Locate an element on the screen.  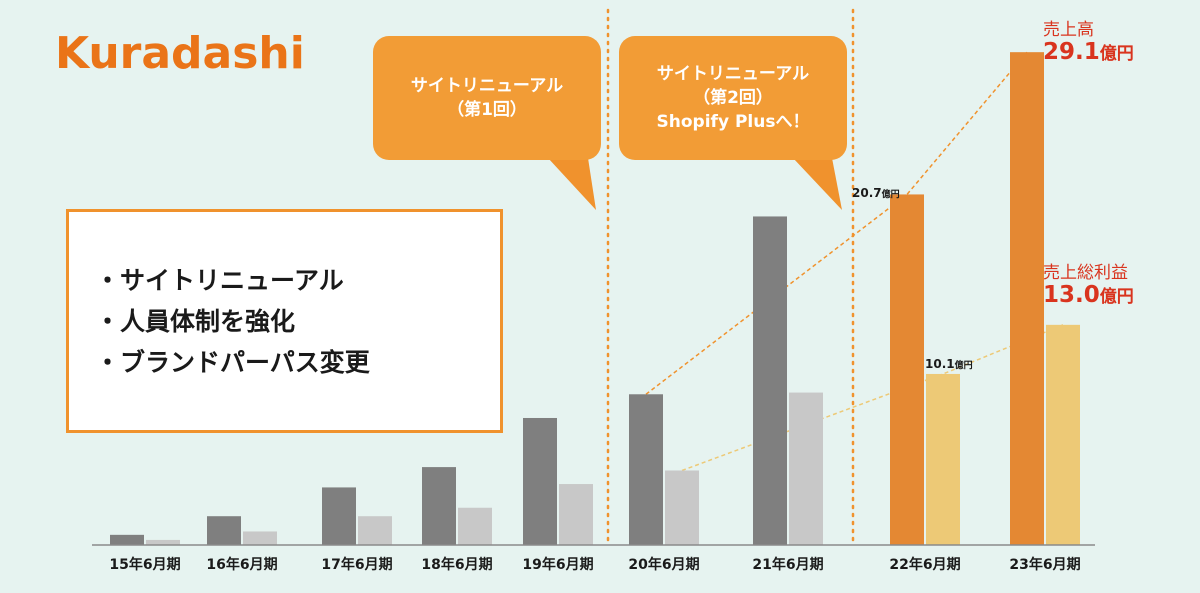
key-initiatives-box: ・サイトリニューアル ・人員体制を強化 ・ブランドパーパス変更 is located at coordinates (284, 321).